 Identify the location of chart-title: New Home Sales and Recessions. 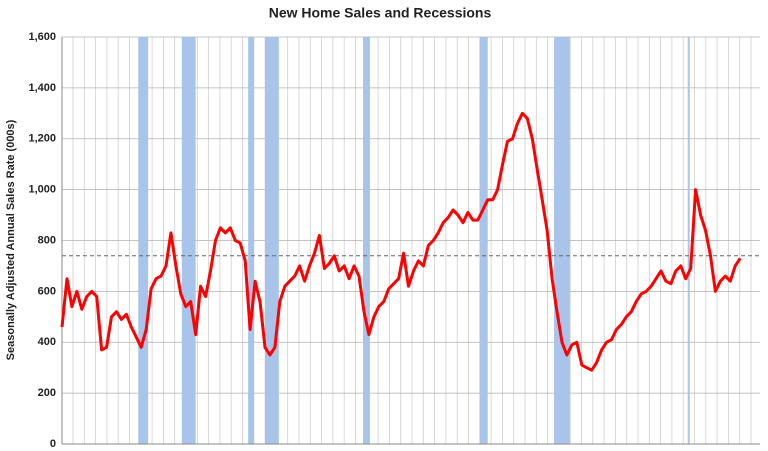
(380, 13).